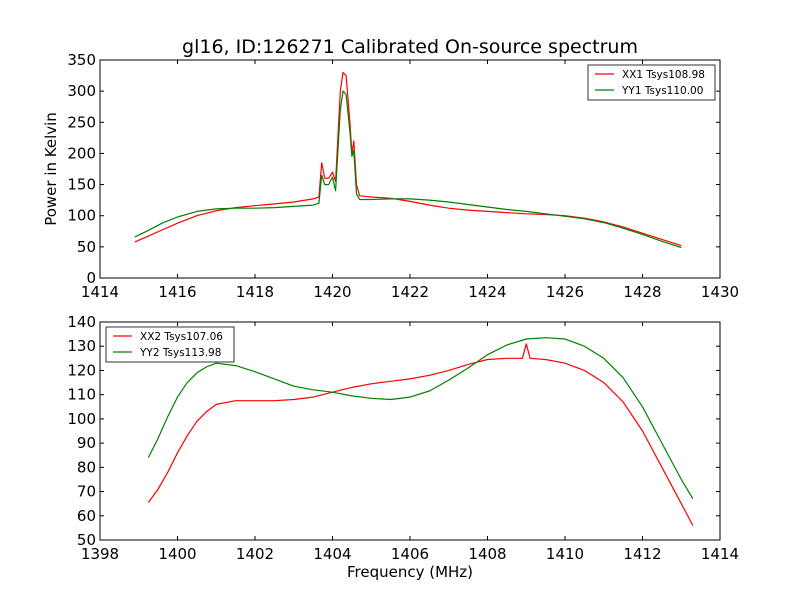 This screenshot has height=600, width=800. What do you see at coordinates (81, 60) in the screenshot?
I see `y-tick-label: 350` at bounding box center [81, 60].